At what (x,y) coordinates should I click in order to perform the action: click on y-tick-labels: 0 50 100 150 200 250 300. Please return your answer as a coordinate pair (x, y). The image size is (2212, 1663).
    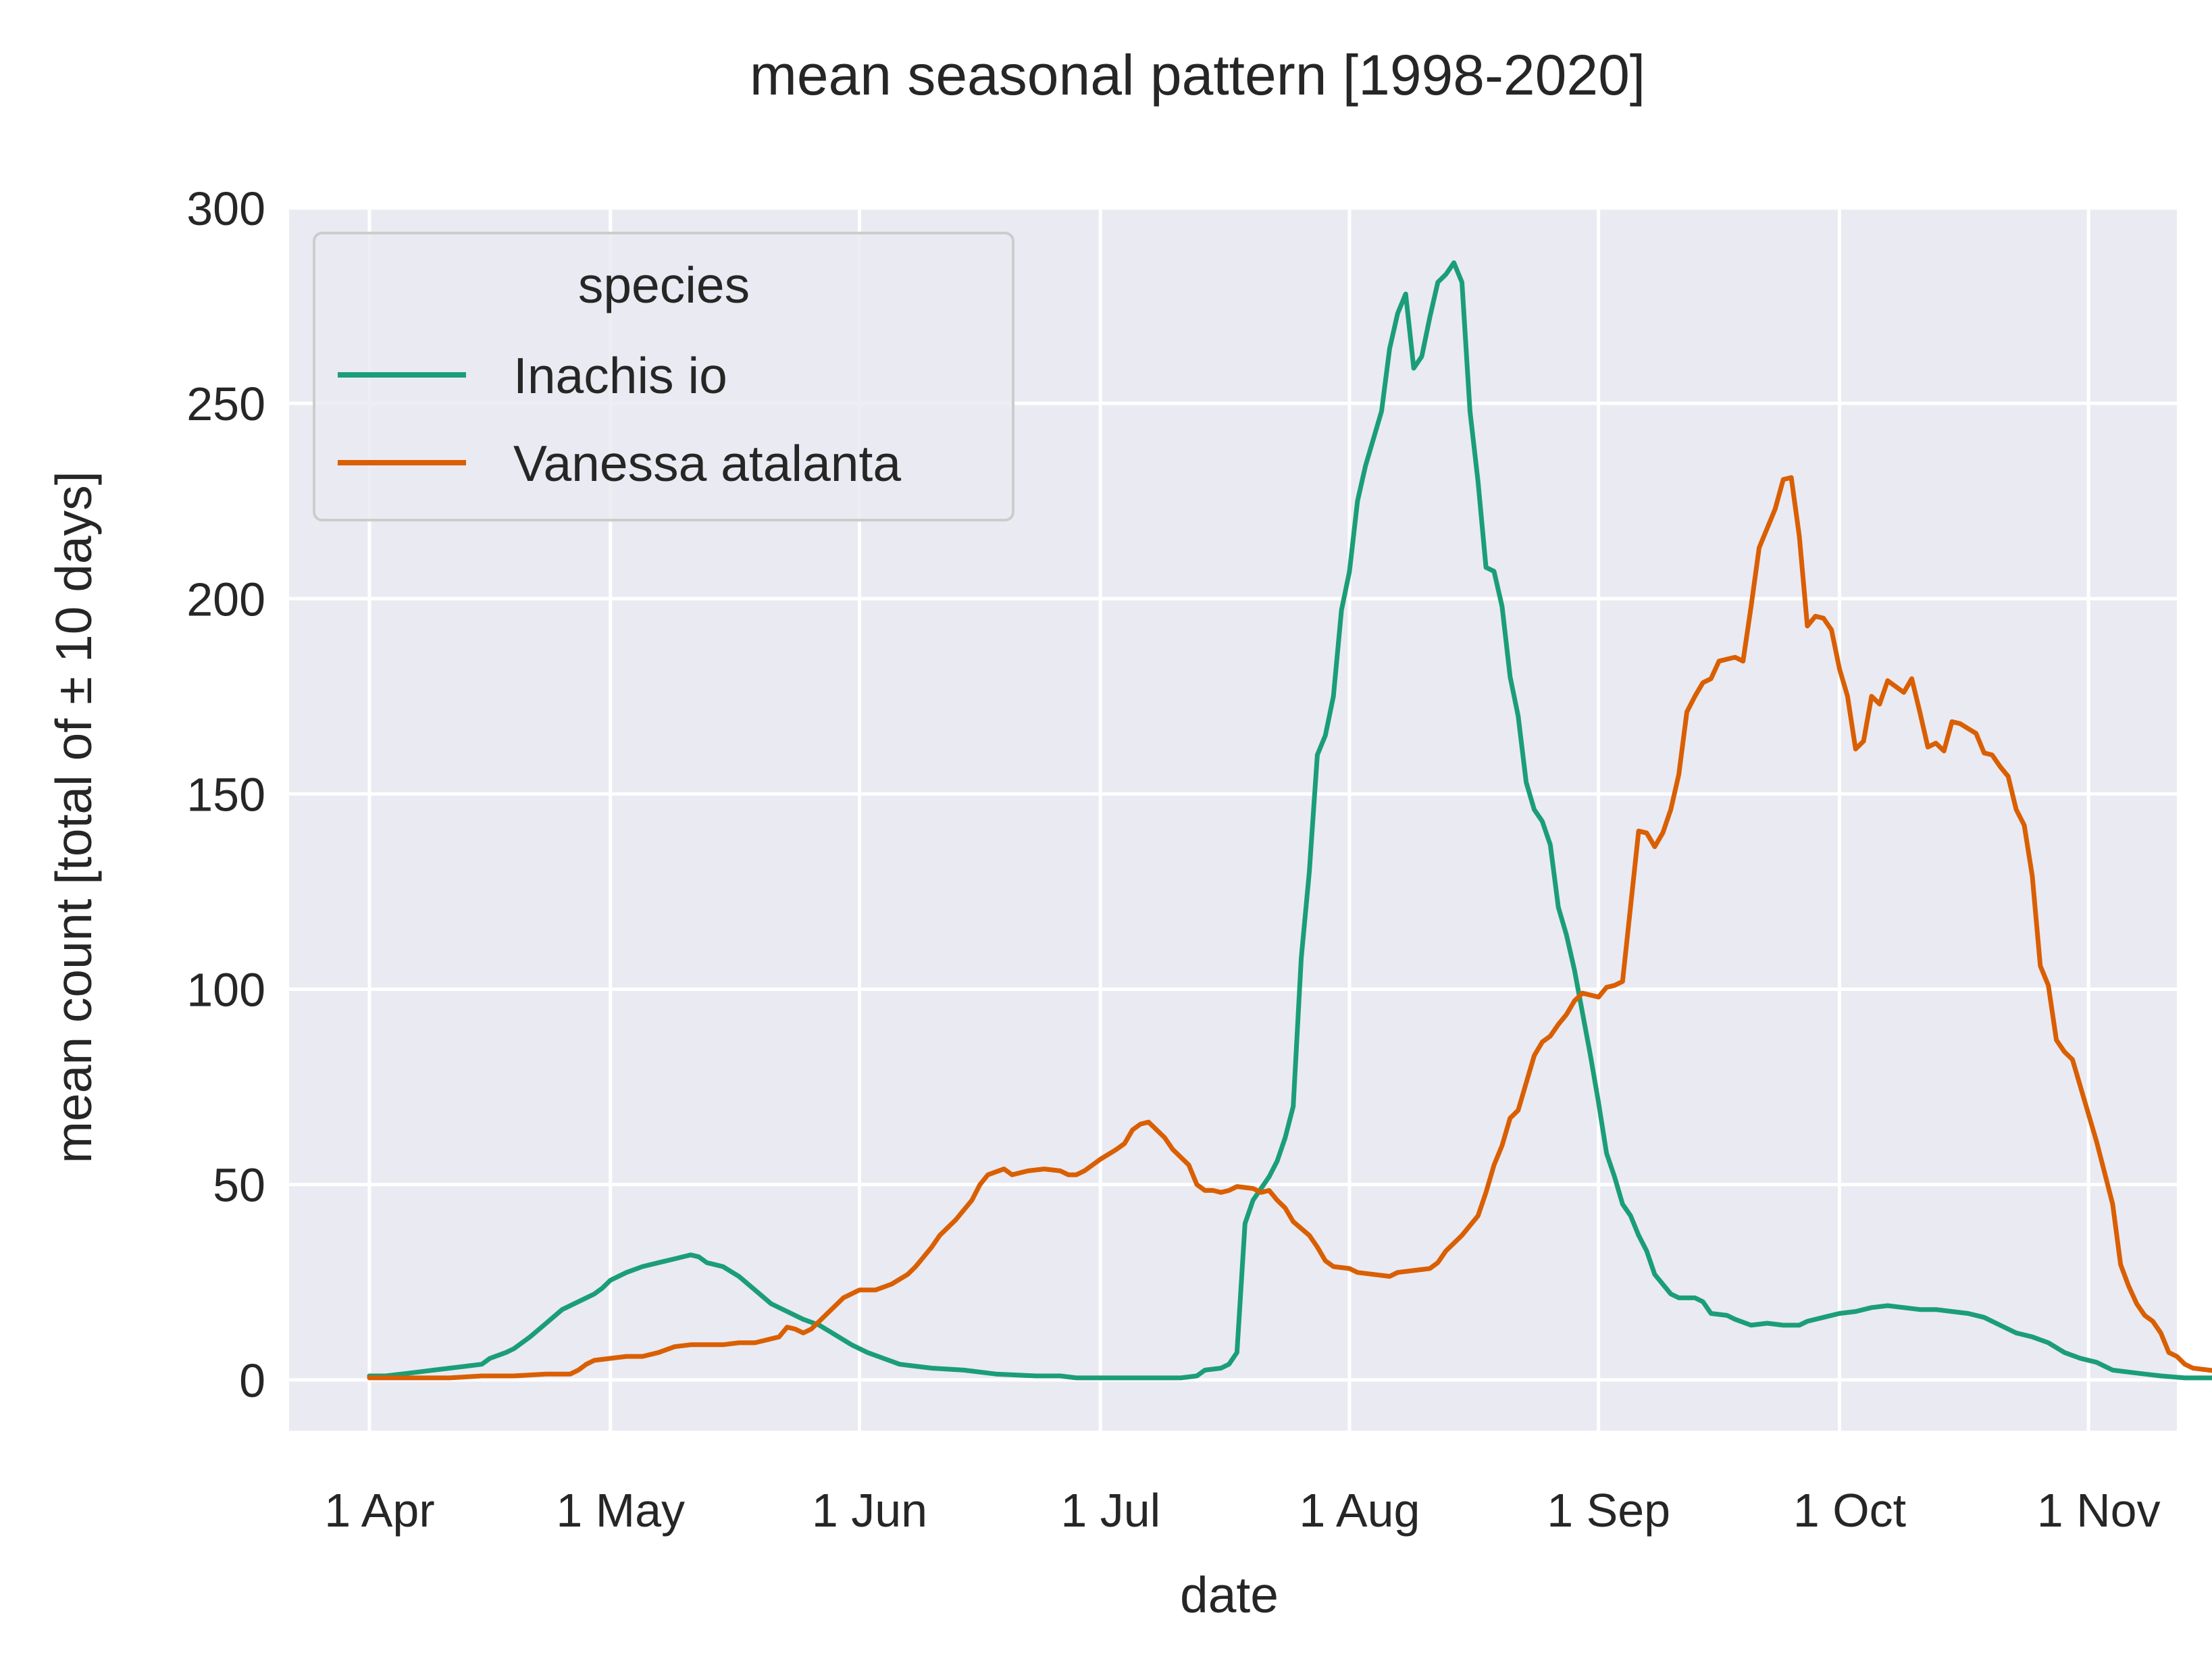
    Looking at the image, I should click on (225, 794).